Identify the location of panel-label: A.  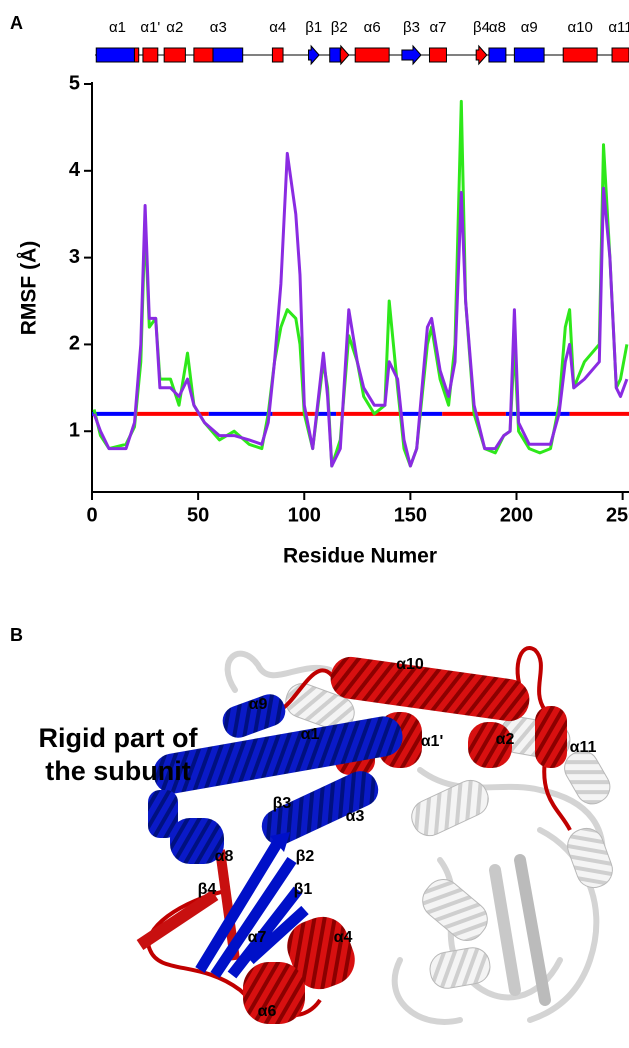
(16, 23).